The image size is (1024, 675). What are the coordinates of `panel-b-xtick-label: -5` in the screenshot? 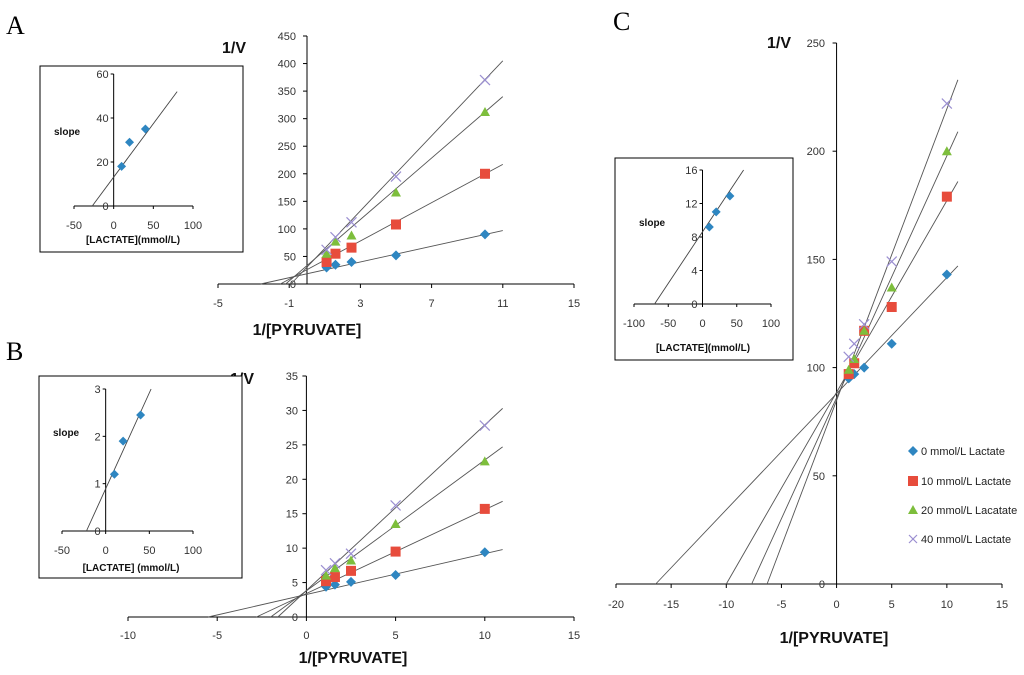 It's located at (217, 636).